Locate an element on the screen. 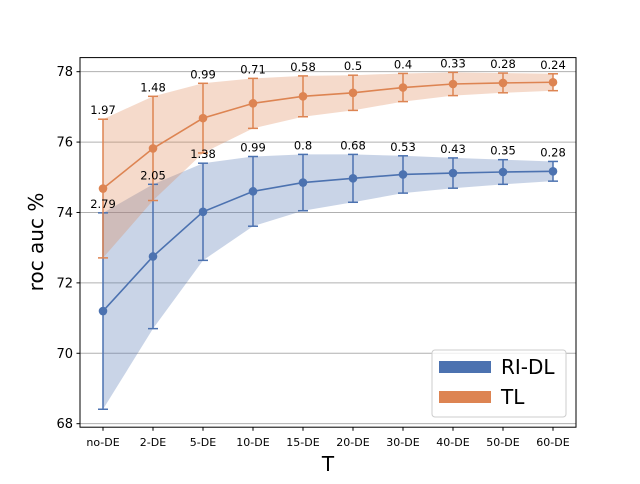  x-tick-label: 15-DE is located at coordinates (302, 442).